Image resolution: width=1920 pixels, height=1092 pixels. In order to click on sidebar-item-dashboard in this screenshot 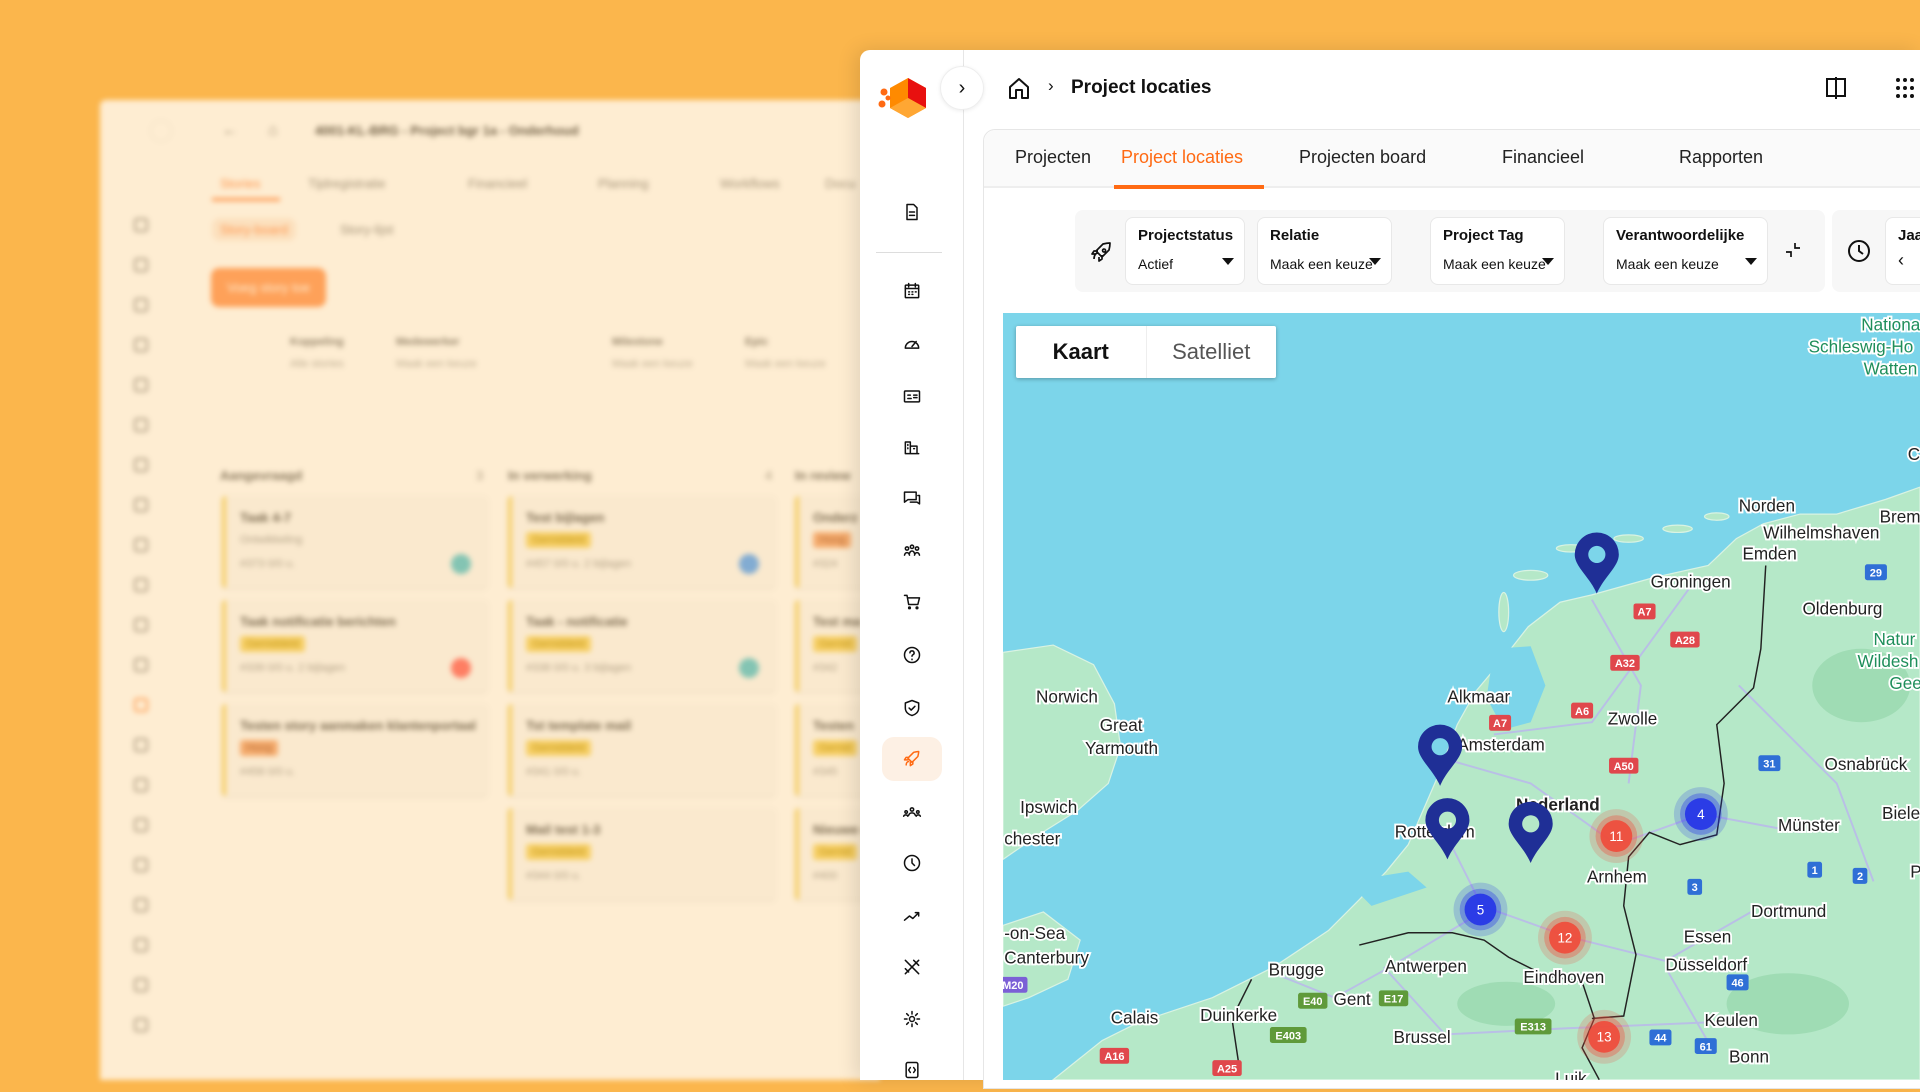, I will do `click(912, 344)`.